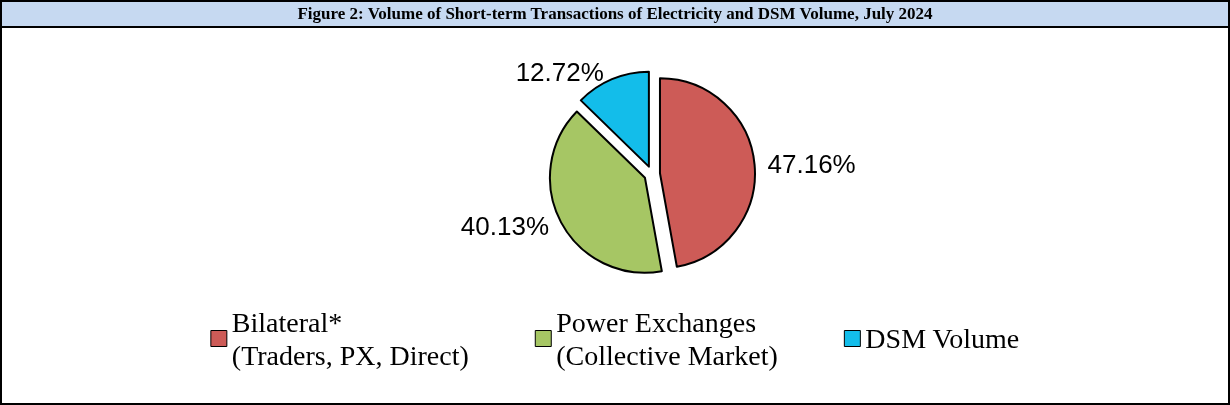 This screenshot has width=1230, height=405. Describe the element at coordinates (559, 71) in the screenshot. I see `data-label: 12.72%` at that location.